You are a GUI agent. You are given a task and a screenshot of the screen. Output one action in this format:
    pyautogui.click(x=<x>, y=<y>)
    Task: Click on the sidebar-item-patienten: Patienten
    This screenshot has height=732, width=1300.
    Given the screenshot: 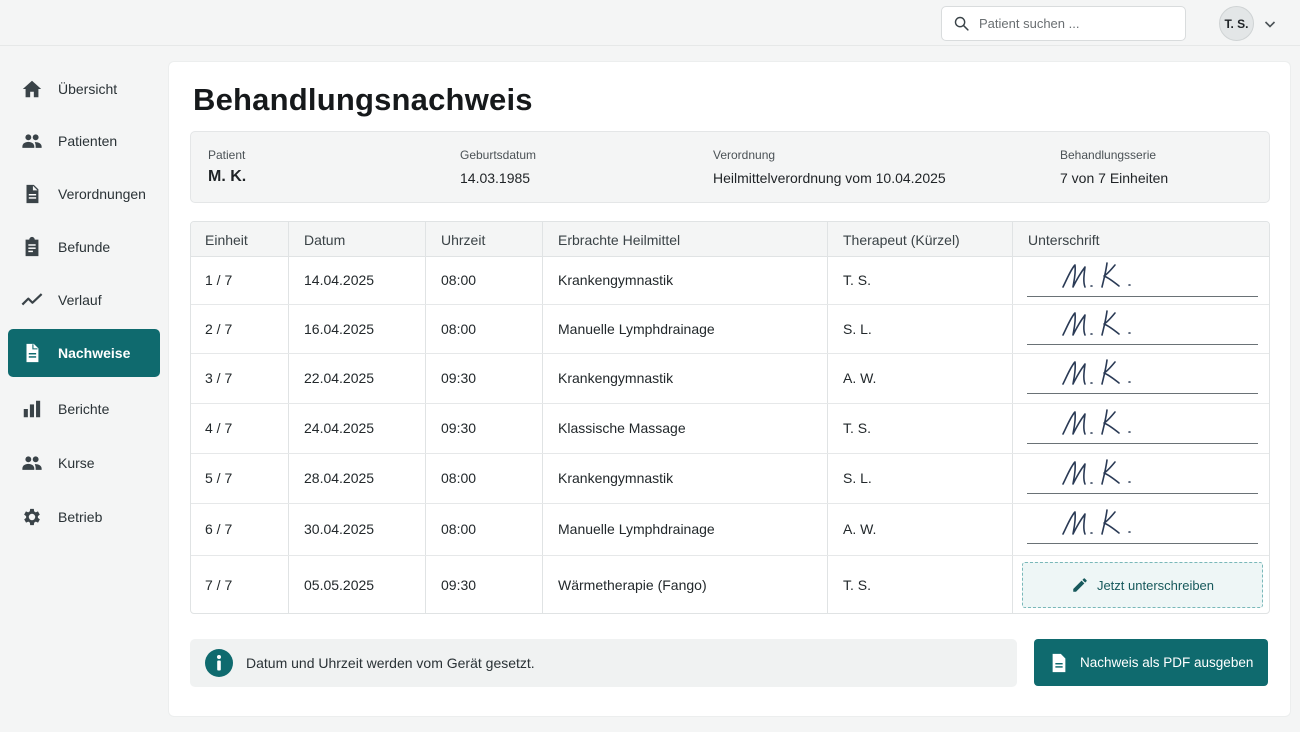 What is the action you would take?
    pyautogui.click(x=84, y=141)
    